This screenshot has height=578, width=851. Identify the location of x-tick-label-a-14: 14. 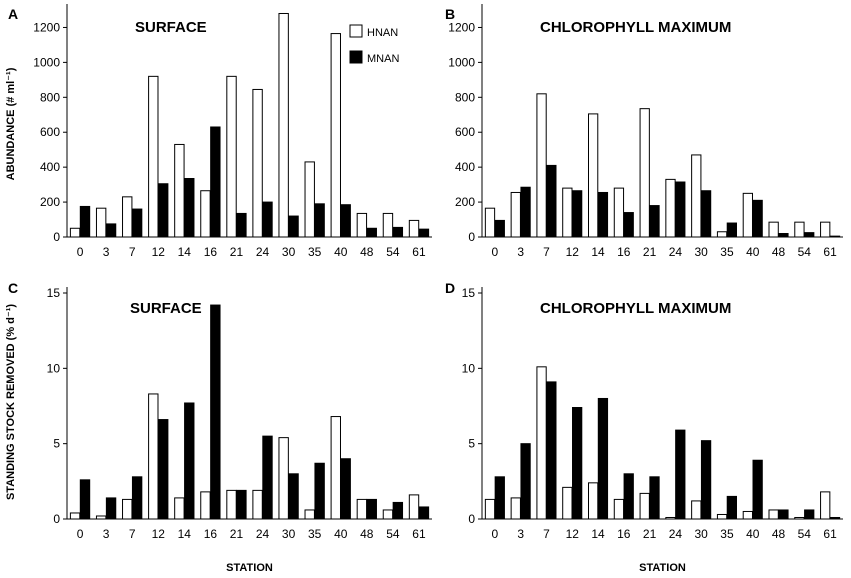
(185, 252).